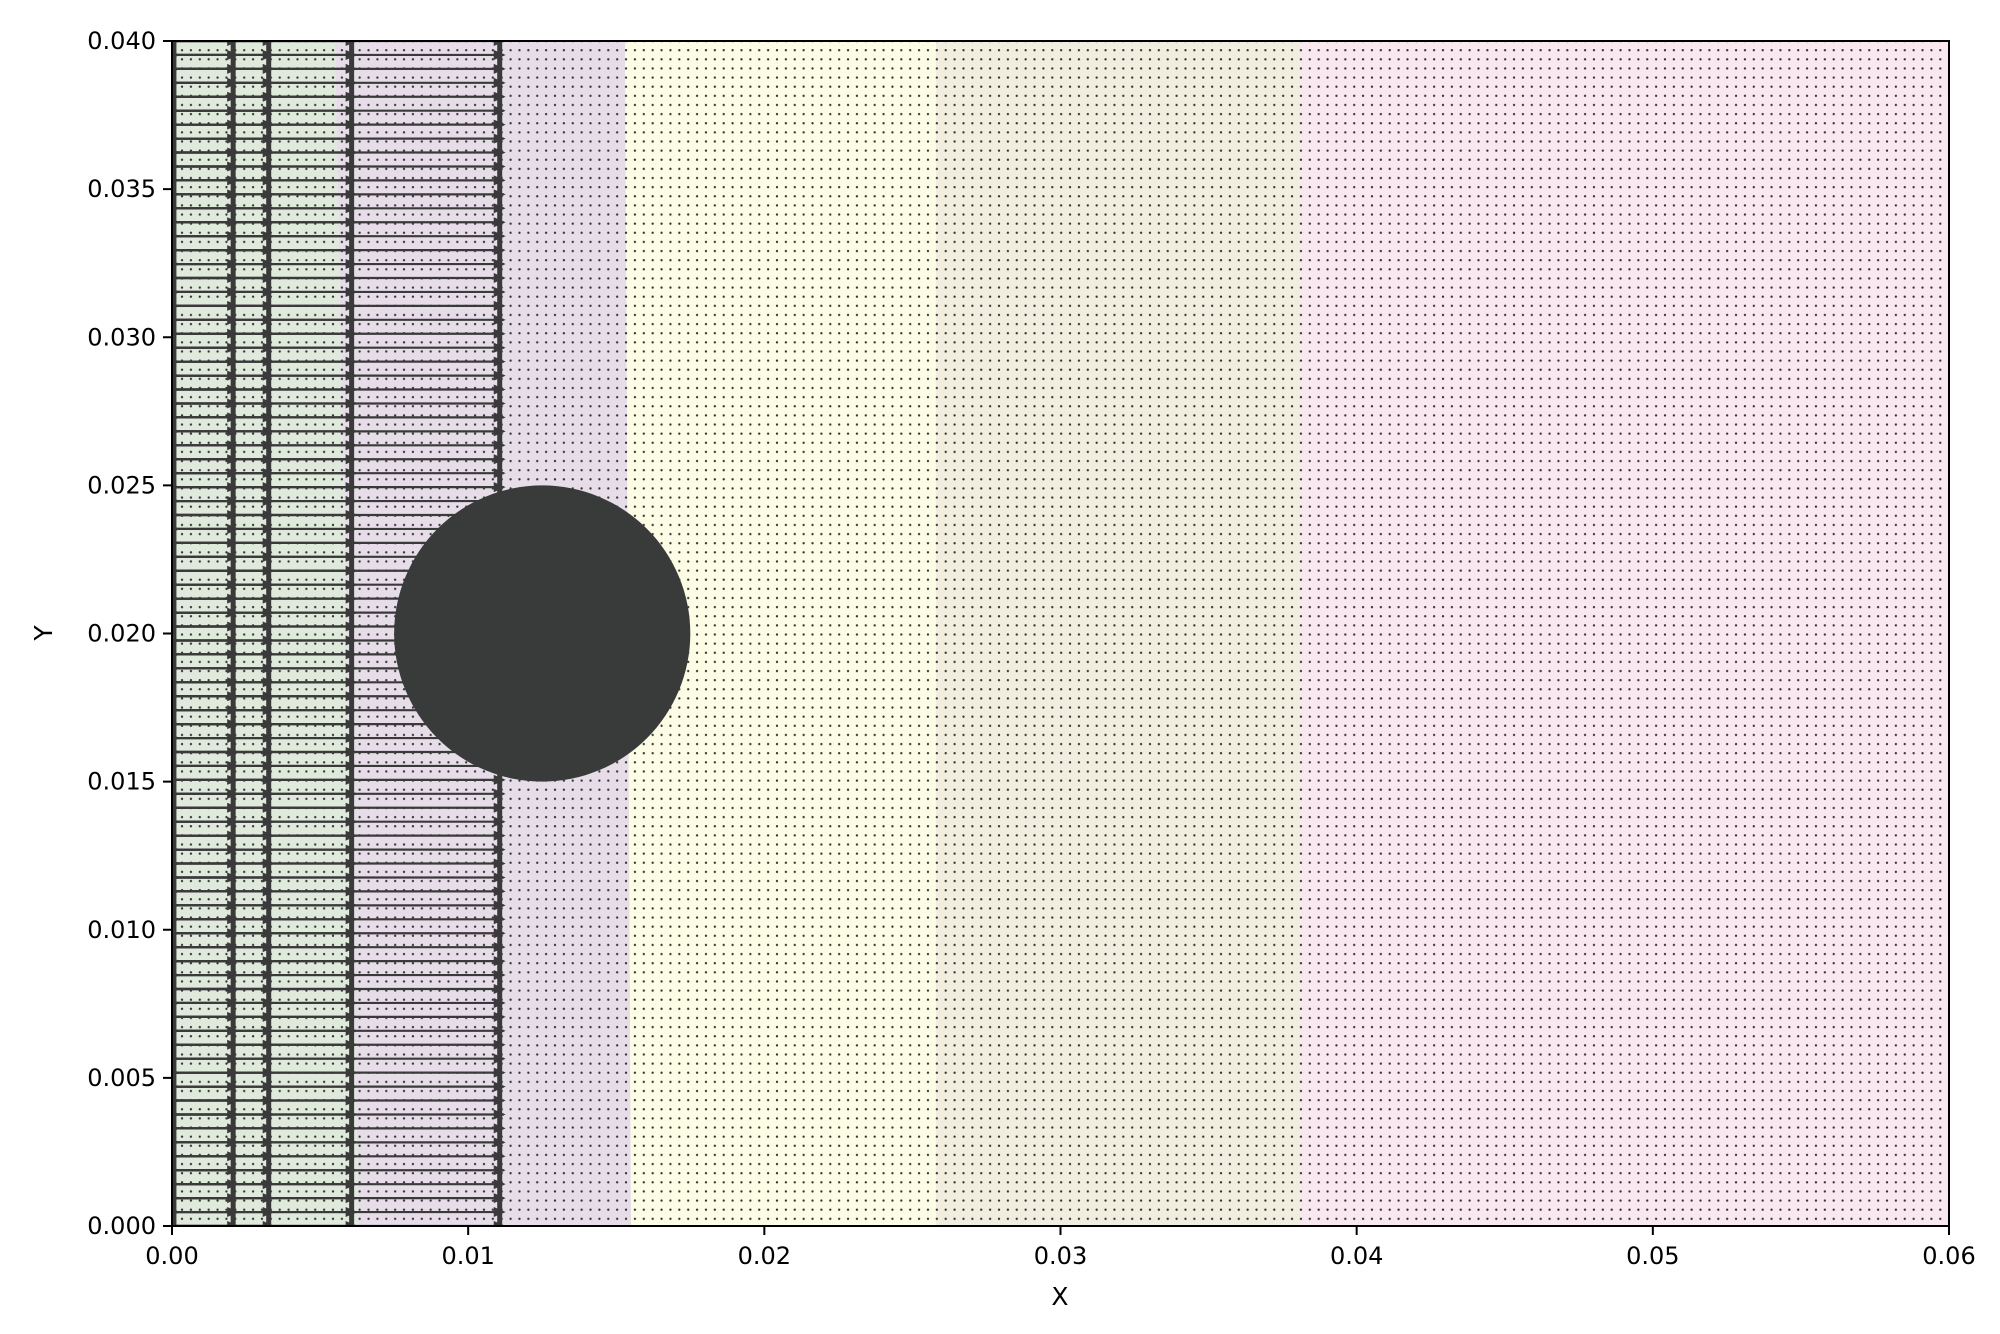 The width and height of the screenshot is (2000, 1334). Describe the element at coordinates (1060, 1256) in the screenshot. I see `x-tick-label: 0.03` at that location.